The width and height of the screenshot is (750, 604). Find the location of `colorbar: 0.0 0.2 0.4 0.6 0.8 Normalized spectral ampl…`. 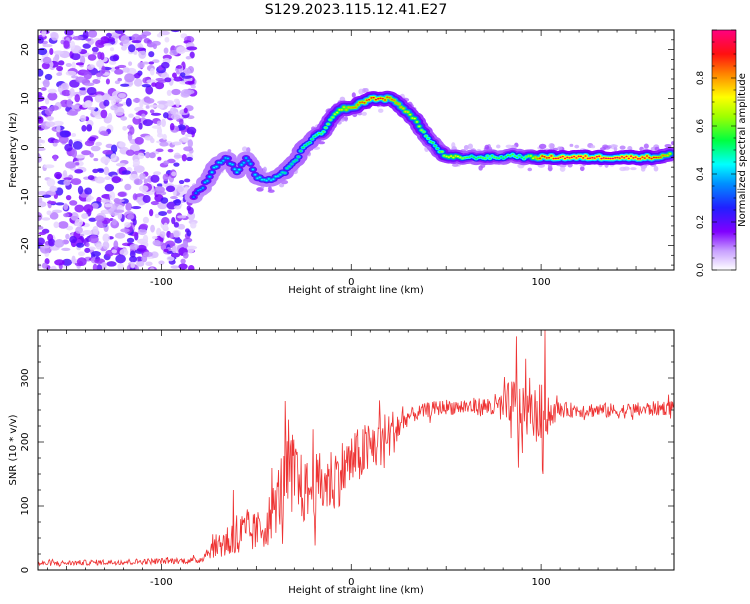

colorbar: 0.0 0.2 0.4 0.6 0.8 Normalized spectral ampl… is located at coordinates (722, 153).